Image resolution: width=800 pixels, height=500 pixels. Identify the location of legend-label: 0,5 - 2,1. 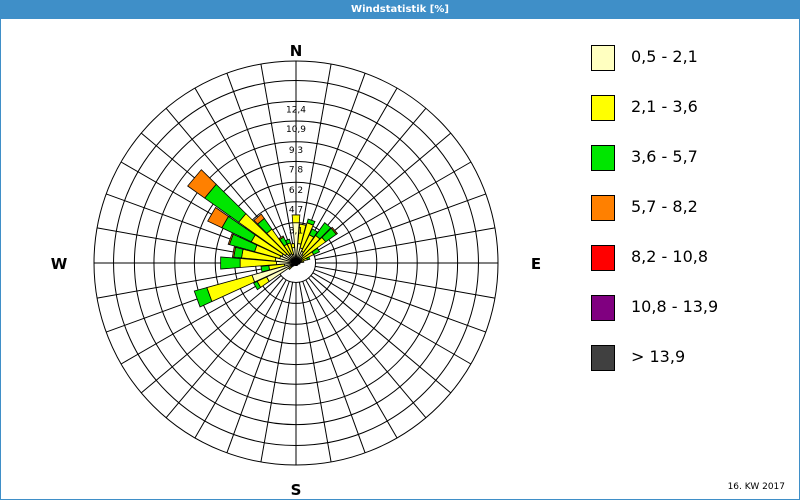
(664, 56).